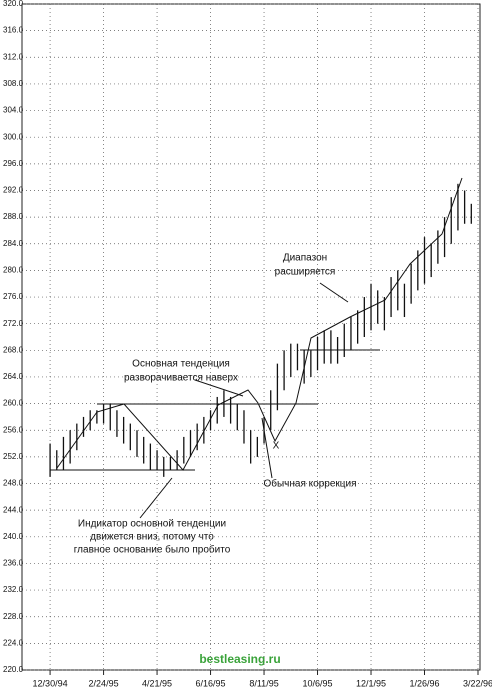 The height and width of the screenshot is (689, 492). I want to click on y-tick-label: 312.0, so click(13, 56).